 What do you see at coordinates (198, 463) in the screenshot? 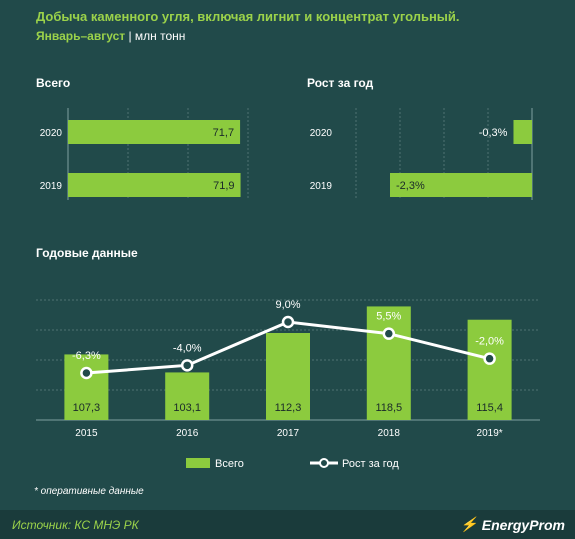
I see `legend-swatch-bars` at bounding box center [198, 463].